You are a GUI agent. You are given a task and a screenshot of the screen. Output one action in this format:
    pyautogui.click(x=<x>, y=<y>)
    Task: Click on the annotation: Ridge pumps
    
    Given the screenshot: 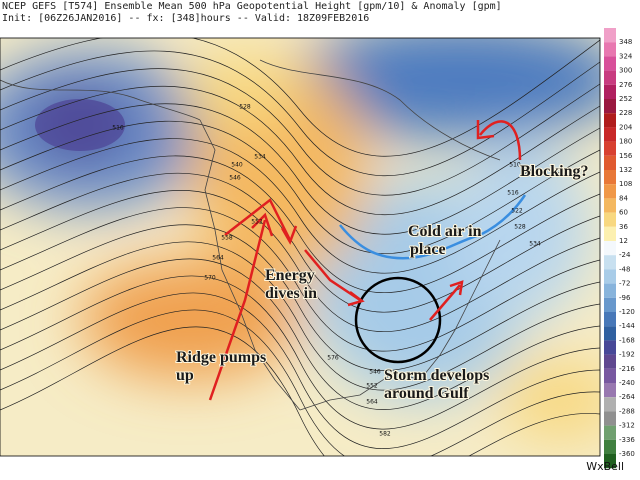 What is the action you would take?
    pyautogui.click(x=221, y=357)
    